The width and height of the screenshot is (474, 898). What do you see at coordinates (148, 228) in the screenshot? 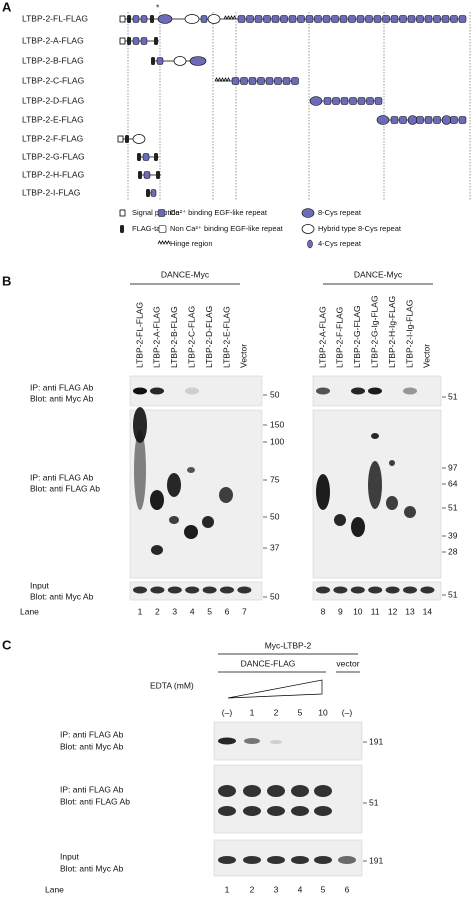
I see `legend-label: FLAG-tag` at bounding box center [148, 228].